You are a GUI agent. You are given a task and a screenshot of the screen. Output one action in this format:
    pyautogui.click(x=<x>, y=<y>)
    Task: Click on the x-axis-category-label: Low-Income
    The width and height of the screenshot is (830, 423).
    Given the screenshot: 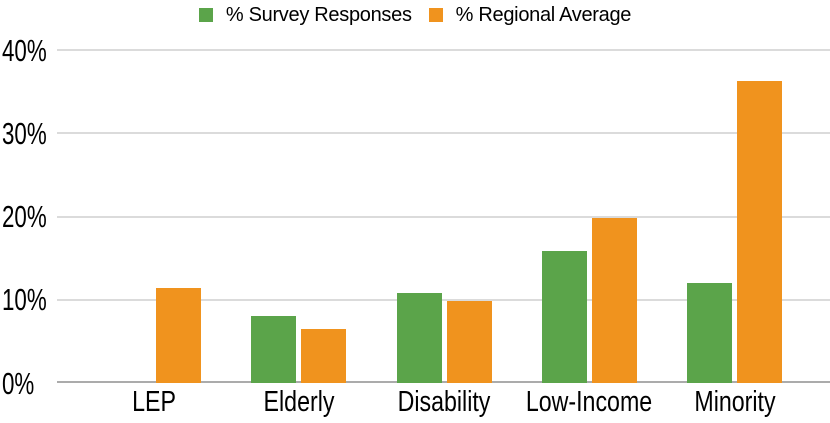 What is the action you would take?
    pyautogui.click(x=589, y=402)
    